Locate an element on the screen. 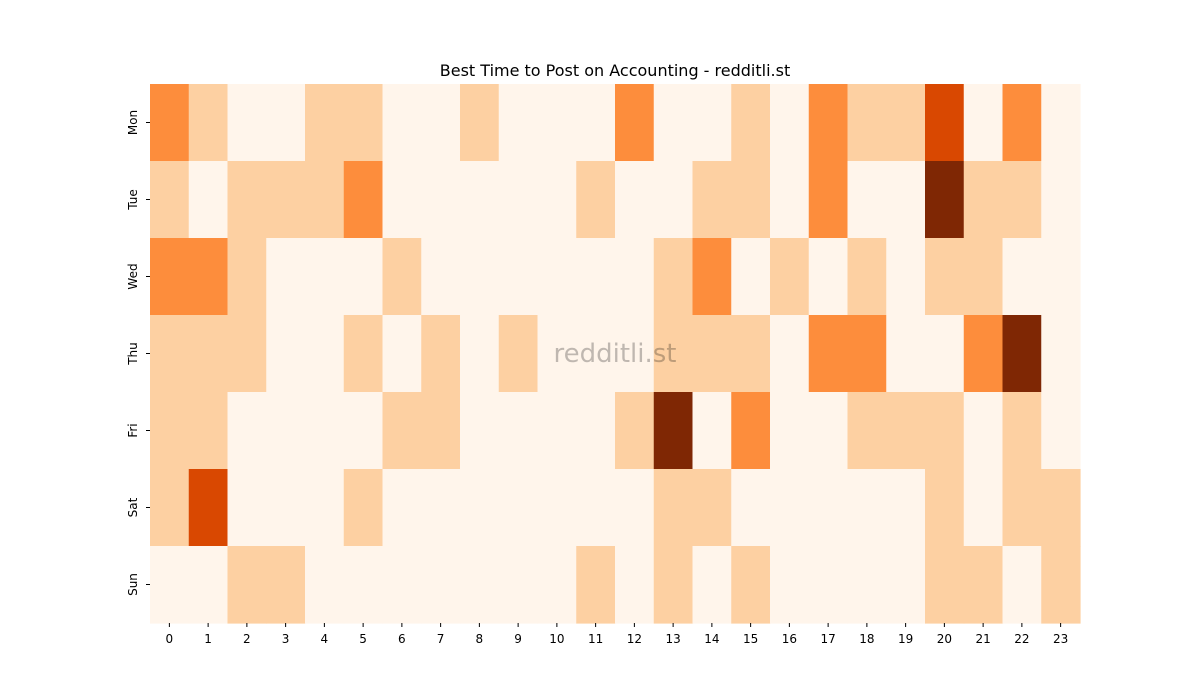  watermark: redditli.st is located at coordinates (615, 354).